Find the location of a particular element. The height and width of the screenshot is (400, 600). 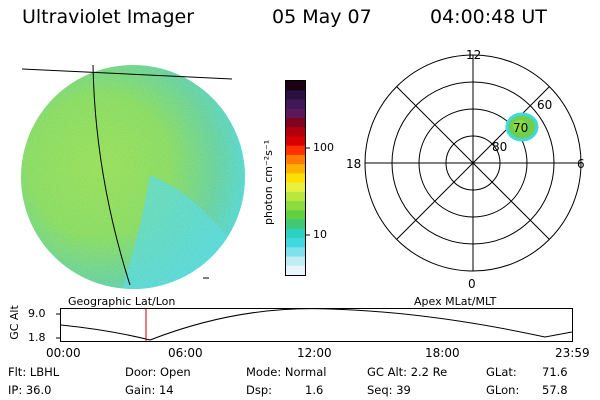

dsp-label: Dsp: is located at coordinates (259, 390).